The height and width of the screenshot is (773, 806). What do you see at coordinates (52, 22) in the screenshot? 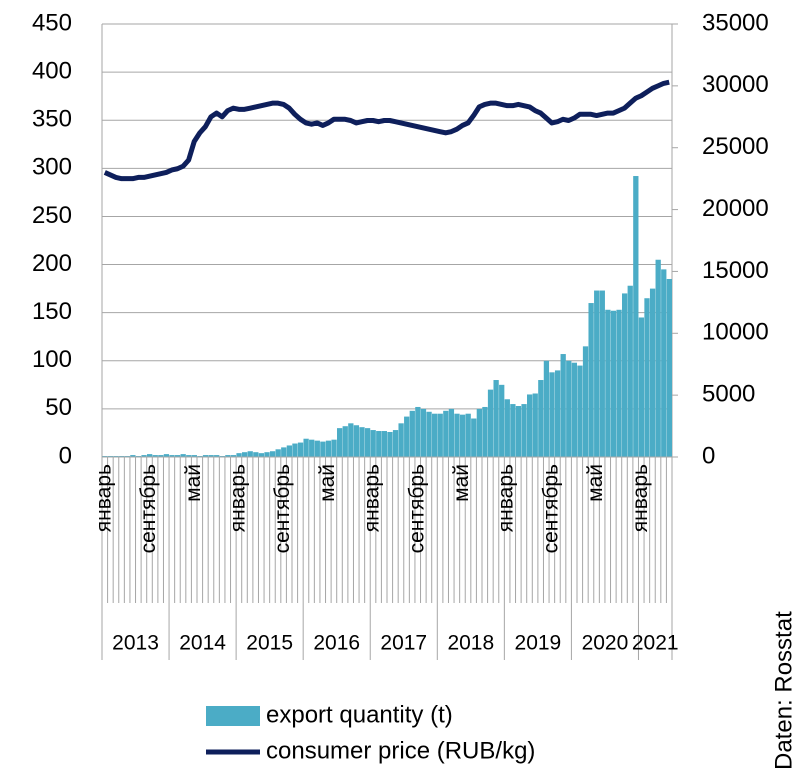
I see `y-tick-label: 450` at bounding box center [52, 22].